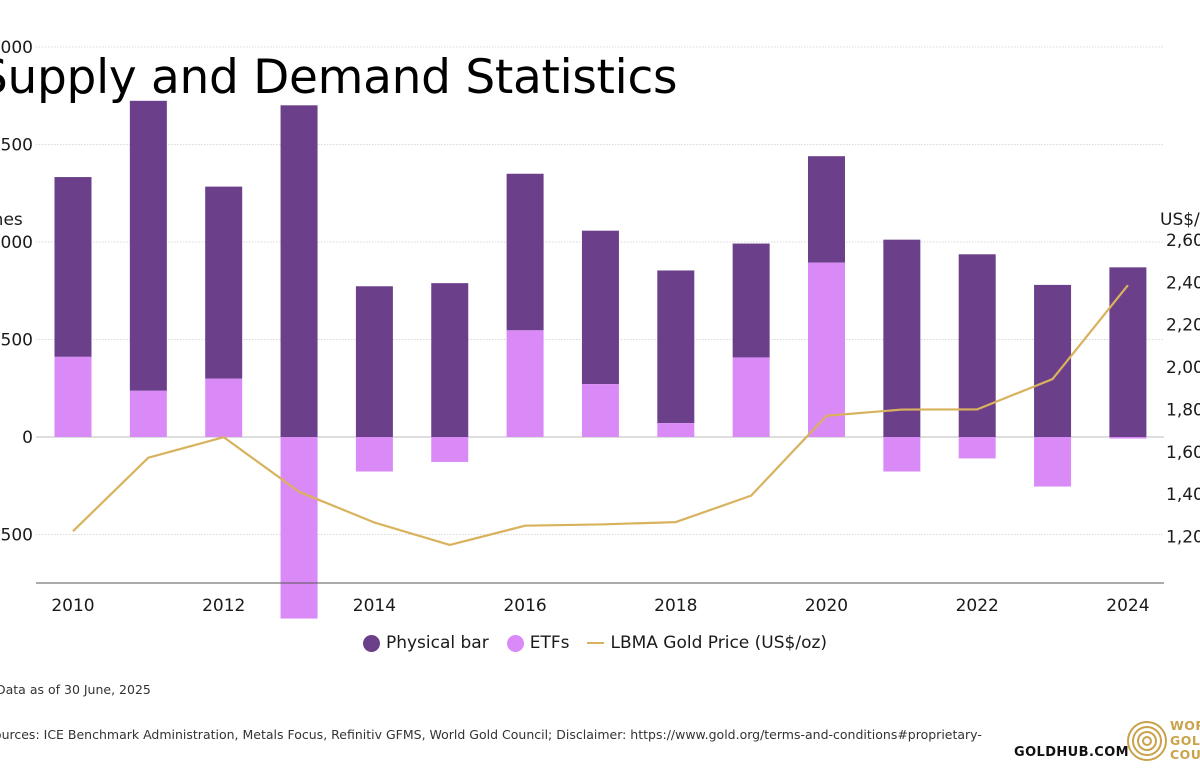 Image resolution: width=1200 pixels, height=780 pixels. What do you see at coordinates (1127, 606) in the screenshot?
I see `x-tick-label: 2024` at bounding box center [1127, 606].